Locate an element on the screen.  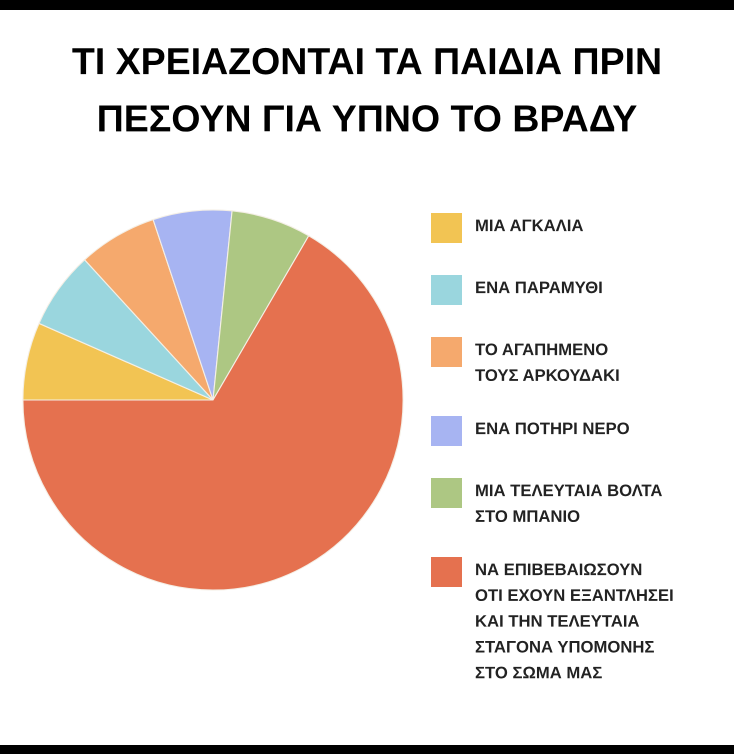
legend-label: ΜΙΑ ΑΓΚΑΛΙΑ is located at coordinates (530, 226).